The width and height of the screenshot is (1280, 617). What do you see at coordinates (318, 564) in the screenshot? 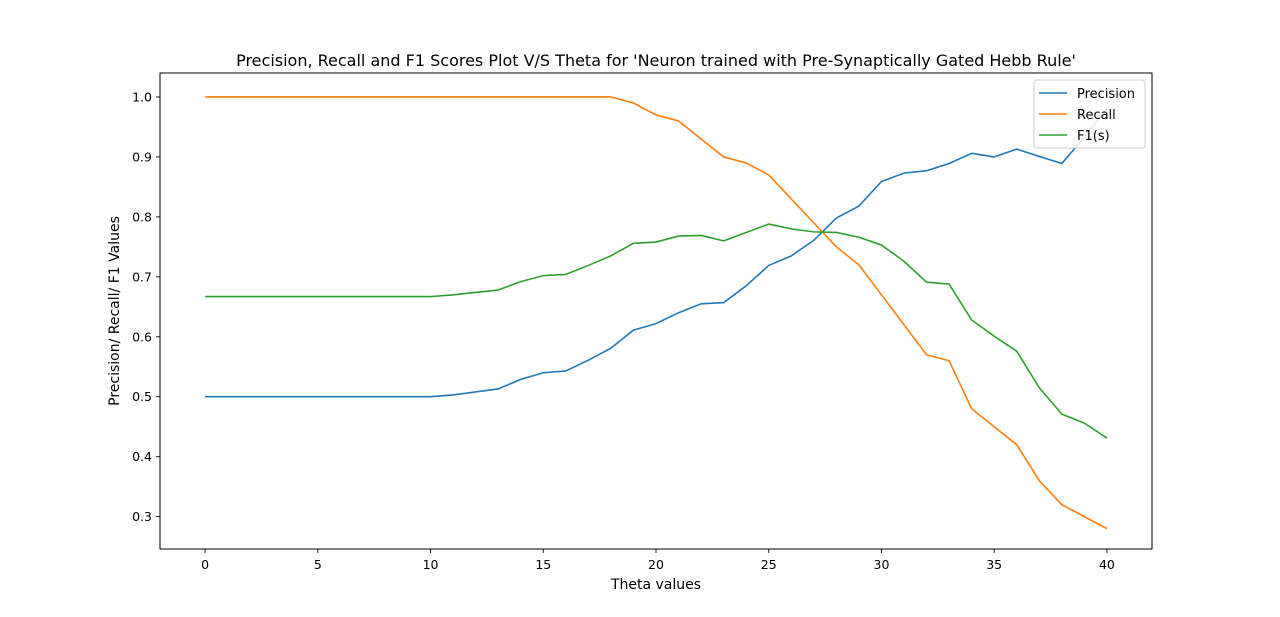
I see `x-tick-label: 5` at bounding box center [318, 564].